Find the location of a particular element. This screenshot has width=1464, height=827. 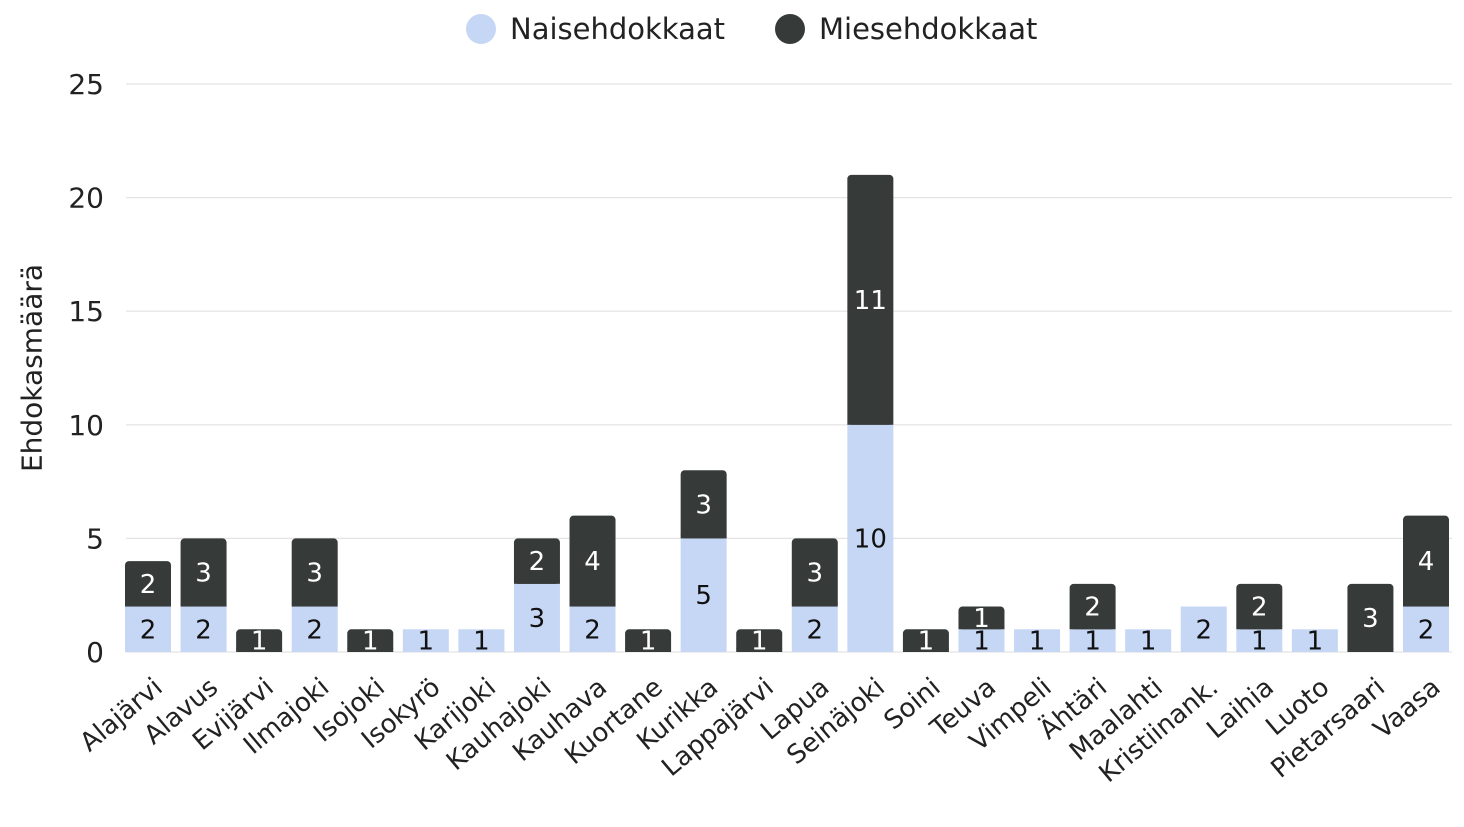

y-axis-label: Ehdokasmäärä is located at coordinates (32, 368).